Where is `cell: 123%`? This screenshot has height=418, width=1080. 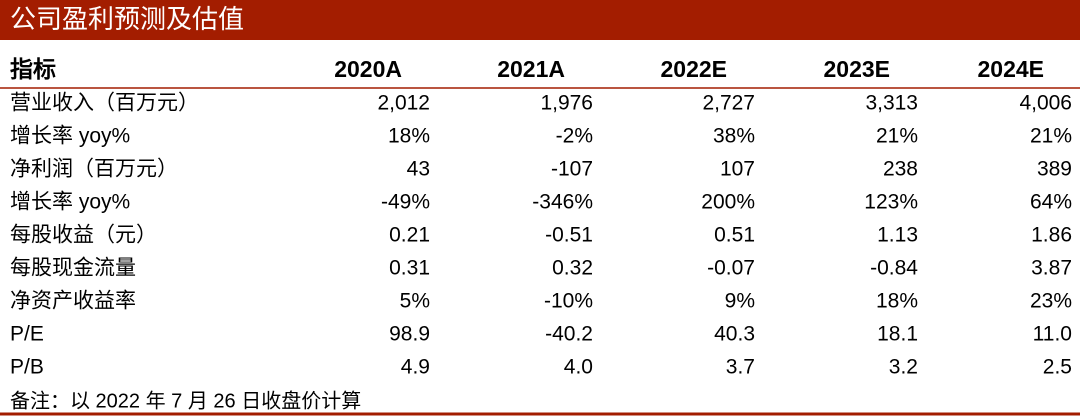
cell: 123% is located at coordinates (891, 202).